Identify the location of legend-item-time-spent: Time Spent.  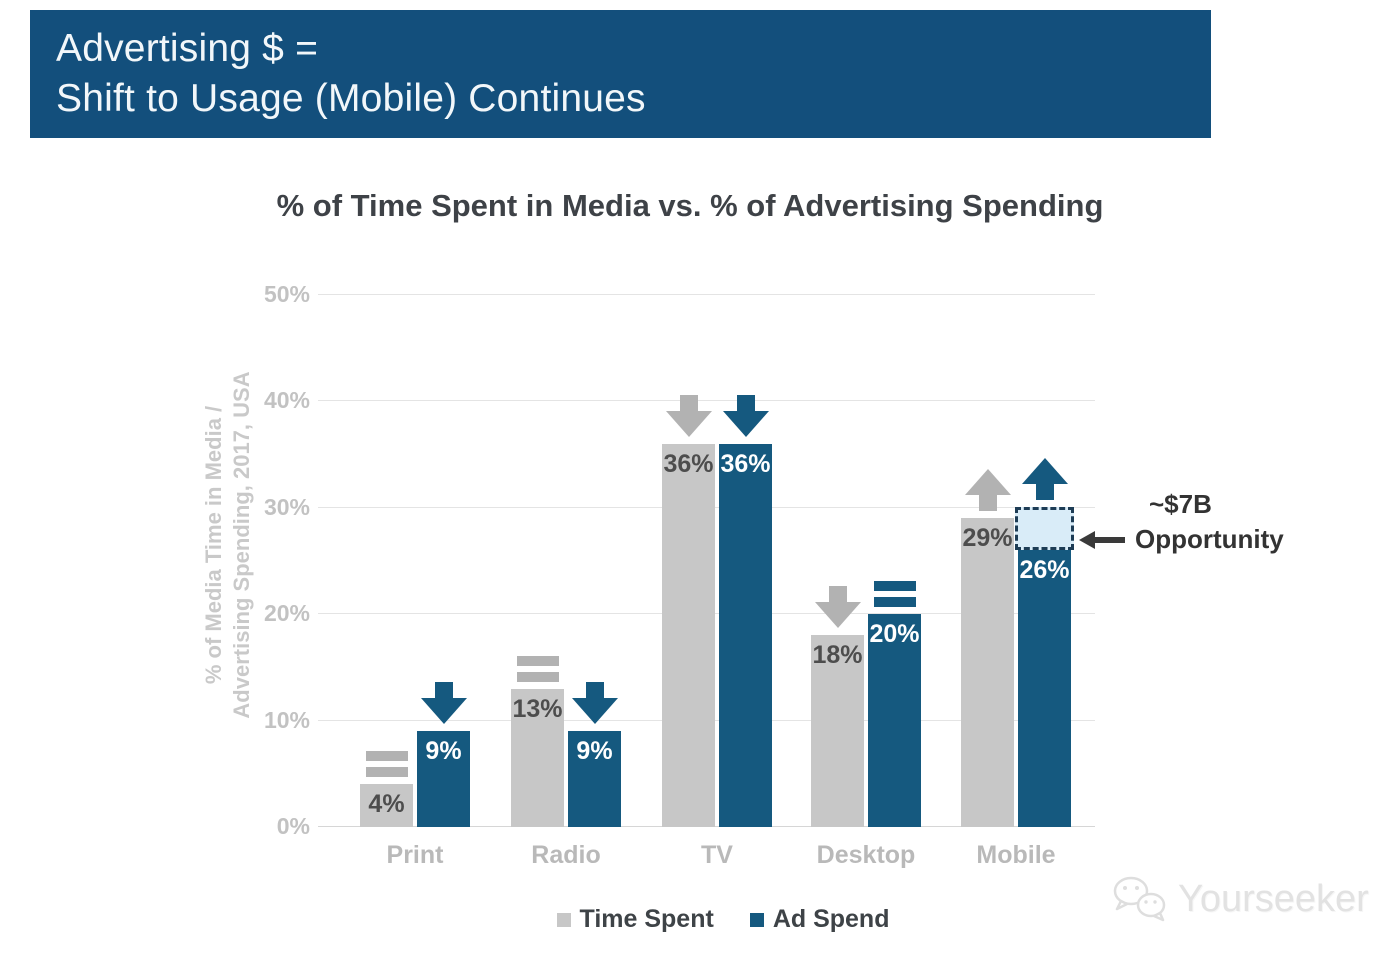
(635, 919).